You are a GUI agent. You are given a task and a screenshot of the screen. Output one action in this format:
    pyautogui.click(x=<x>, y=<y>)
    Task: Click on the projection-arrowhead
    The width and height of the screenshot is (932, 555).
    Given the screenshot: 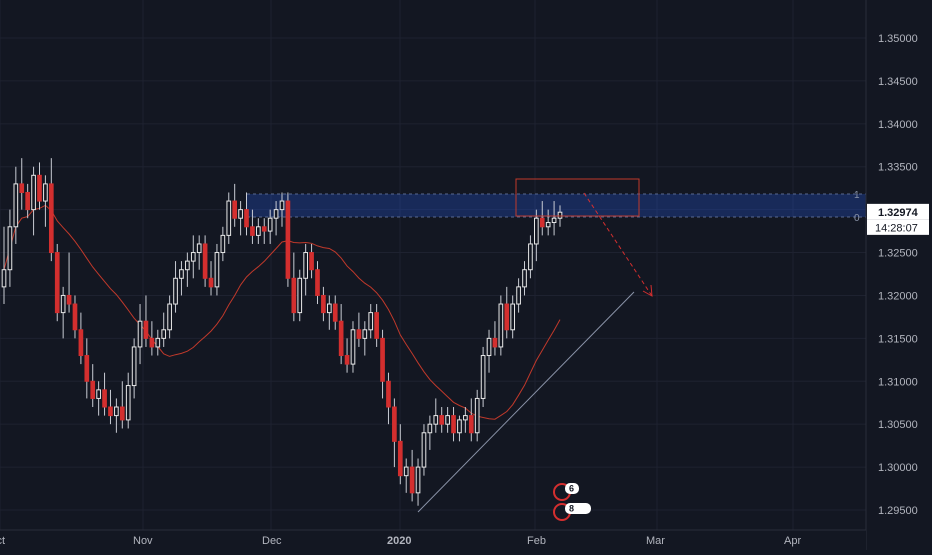 What is the action you would take?
    pyautogui.click(x=647, y=290)
    